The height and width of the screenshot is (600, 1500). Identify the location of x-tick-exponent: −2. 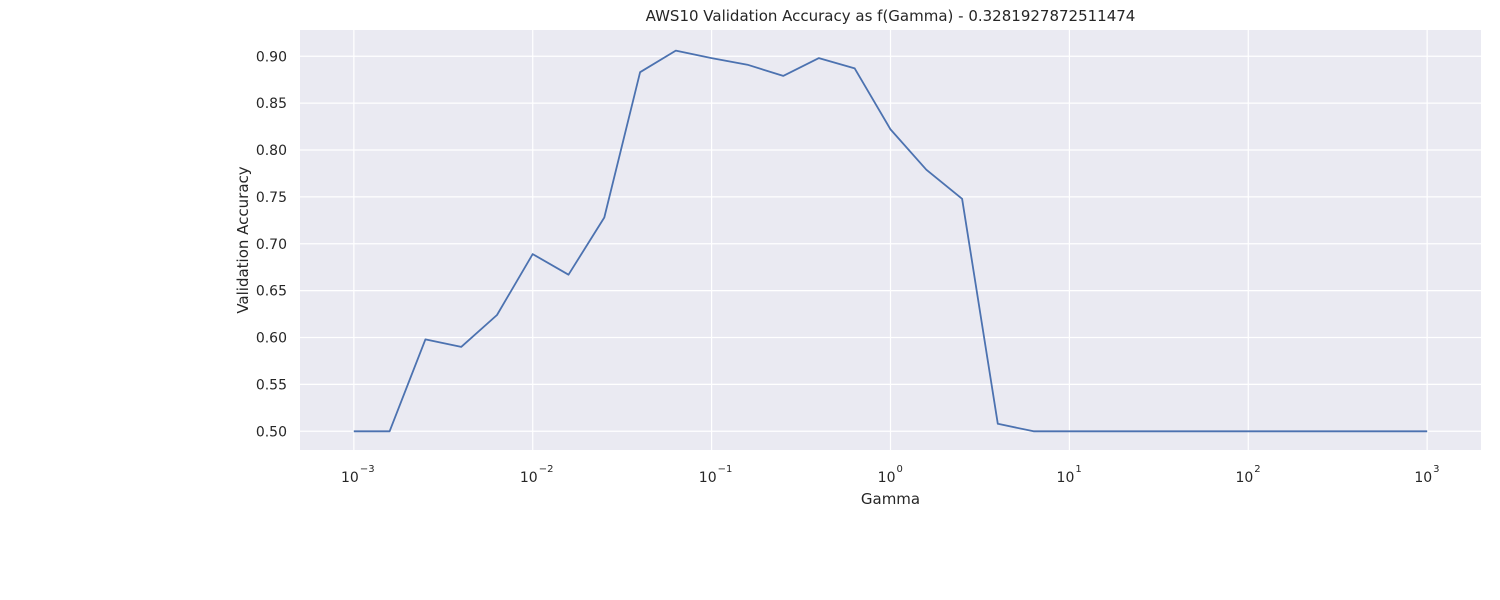
(546, 469).